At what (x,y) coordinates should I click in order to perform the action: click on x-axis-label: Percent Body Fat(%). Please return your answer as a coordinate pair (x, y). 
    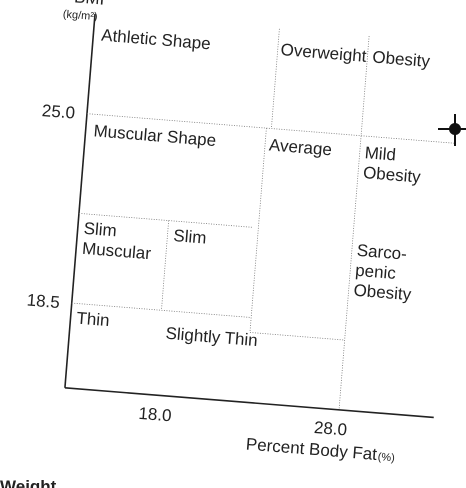
    Looking at the image, I should click on (320, 450).